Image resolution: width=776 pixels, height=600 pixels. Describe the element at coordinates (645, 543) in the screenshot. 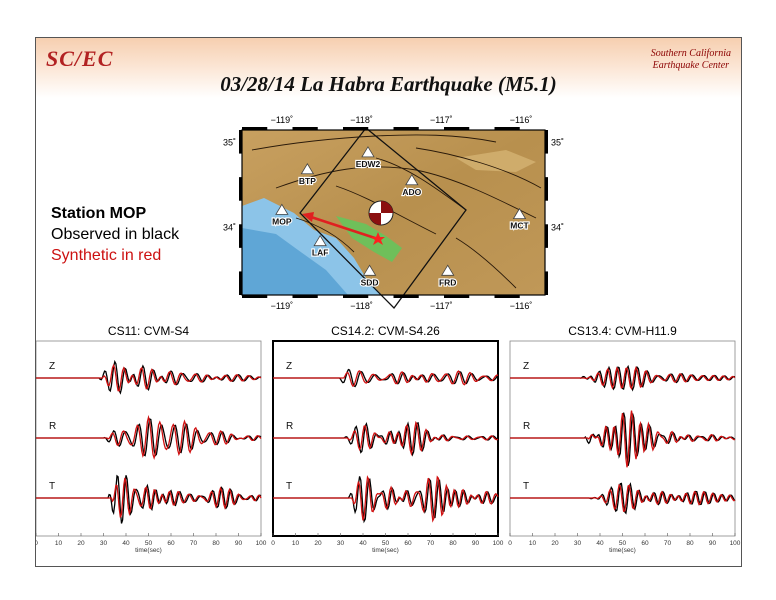

I see `x-tick-label: 60` at that location.